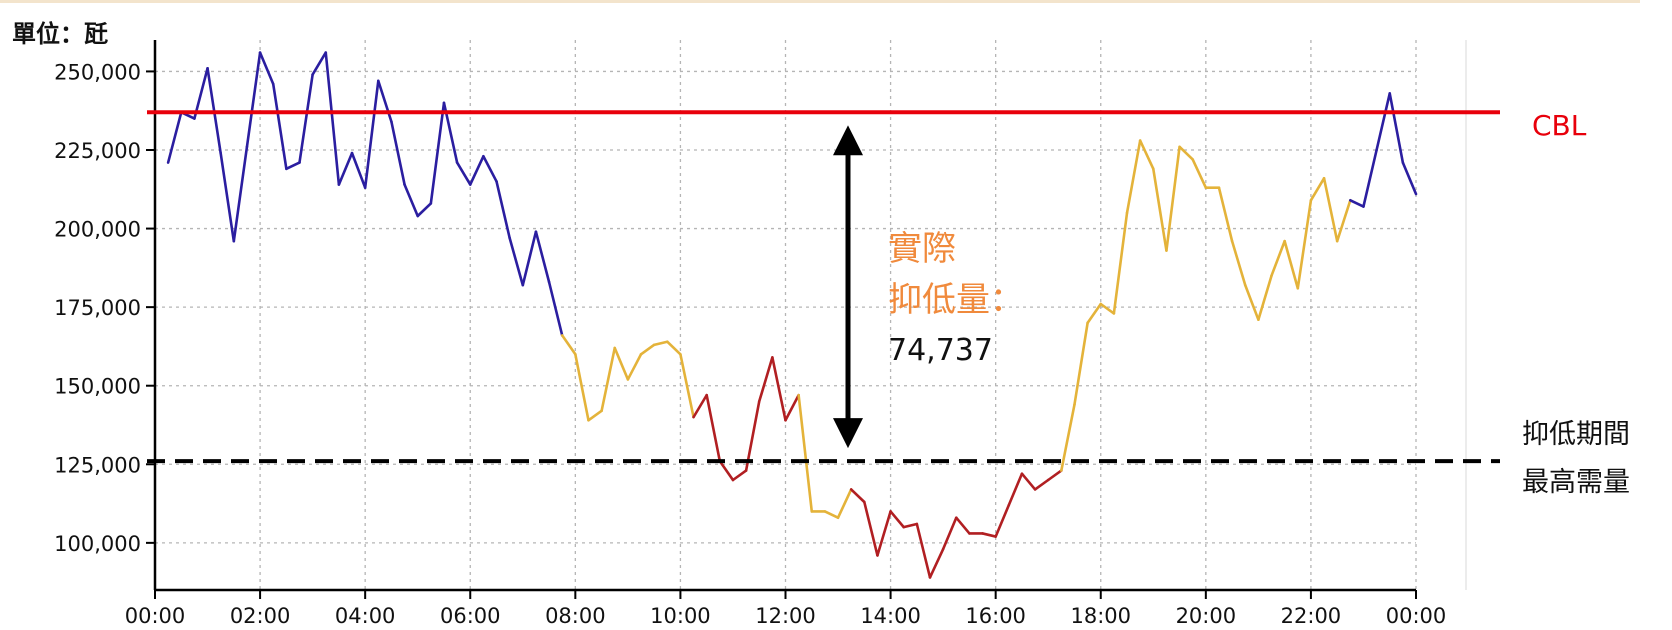 The height and width of the screenshot is (630, 1672). Describe the element at coordinates (97, 387) in the screenshot. I see `y-tick-label: 150,000` at that location.